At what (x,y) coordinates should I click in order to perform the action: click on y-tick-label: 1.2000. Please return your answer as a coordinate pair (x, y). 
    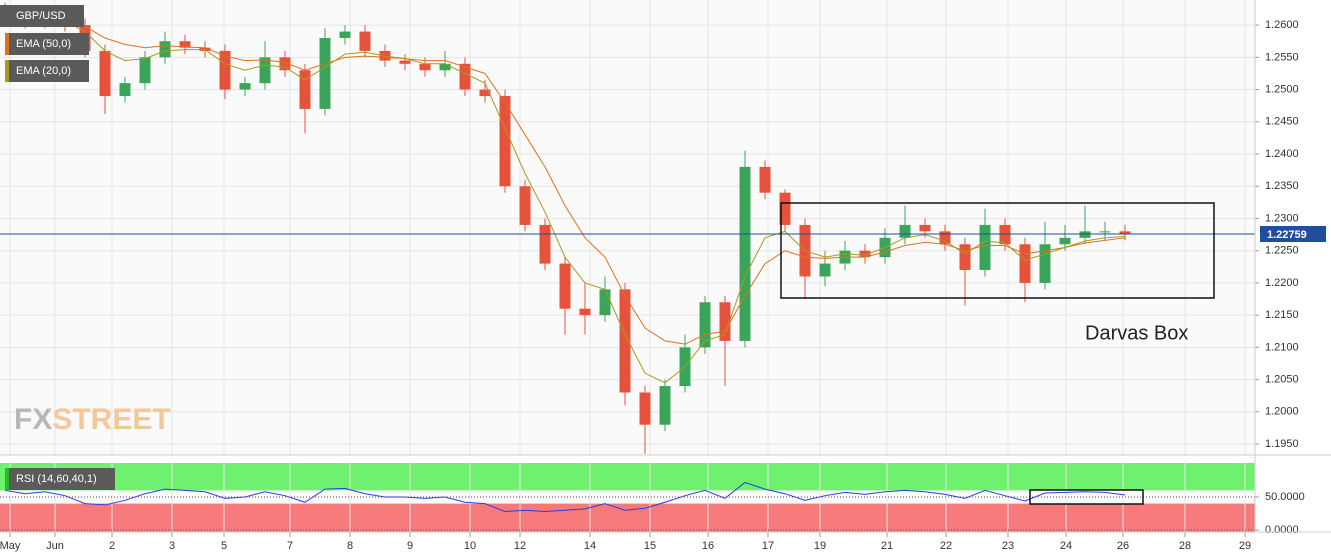
    Looking at the image, I should click on (1282, 412).